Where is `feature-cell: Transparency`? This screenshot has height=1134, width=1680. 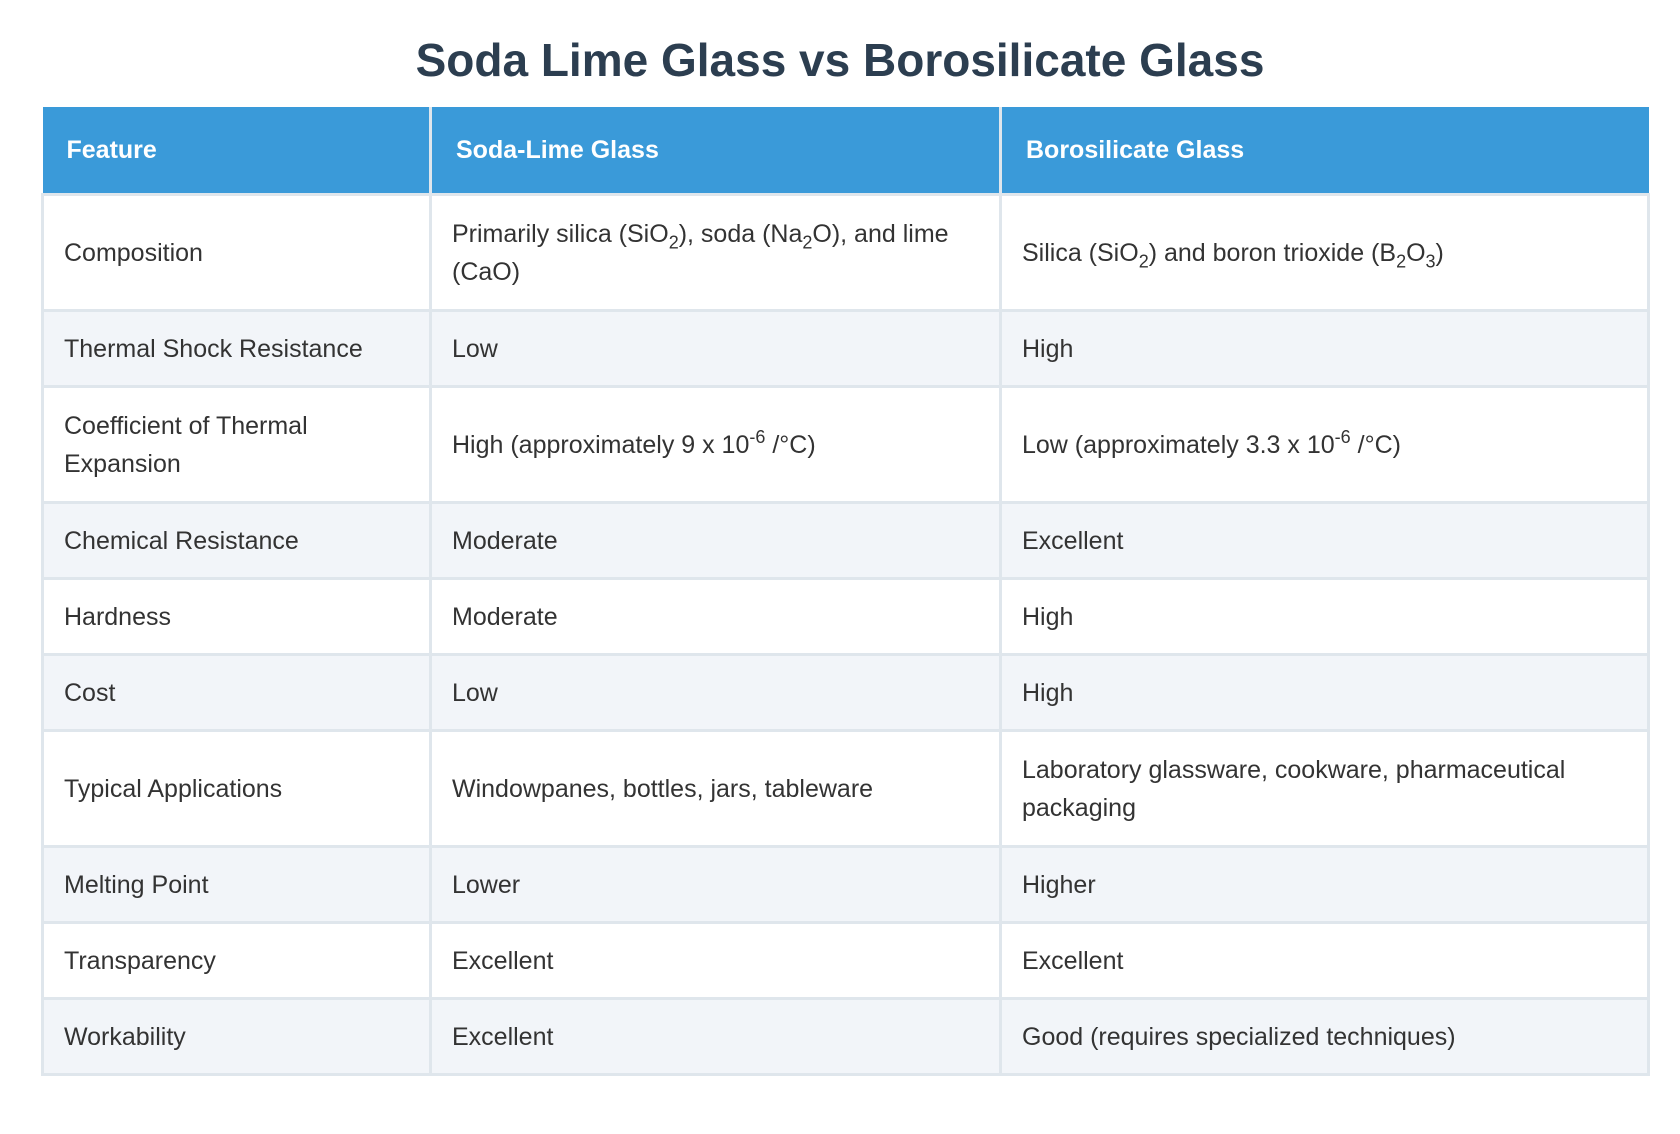
feature-cell: Transparency is located at coordinates (236, 960).